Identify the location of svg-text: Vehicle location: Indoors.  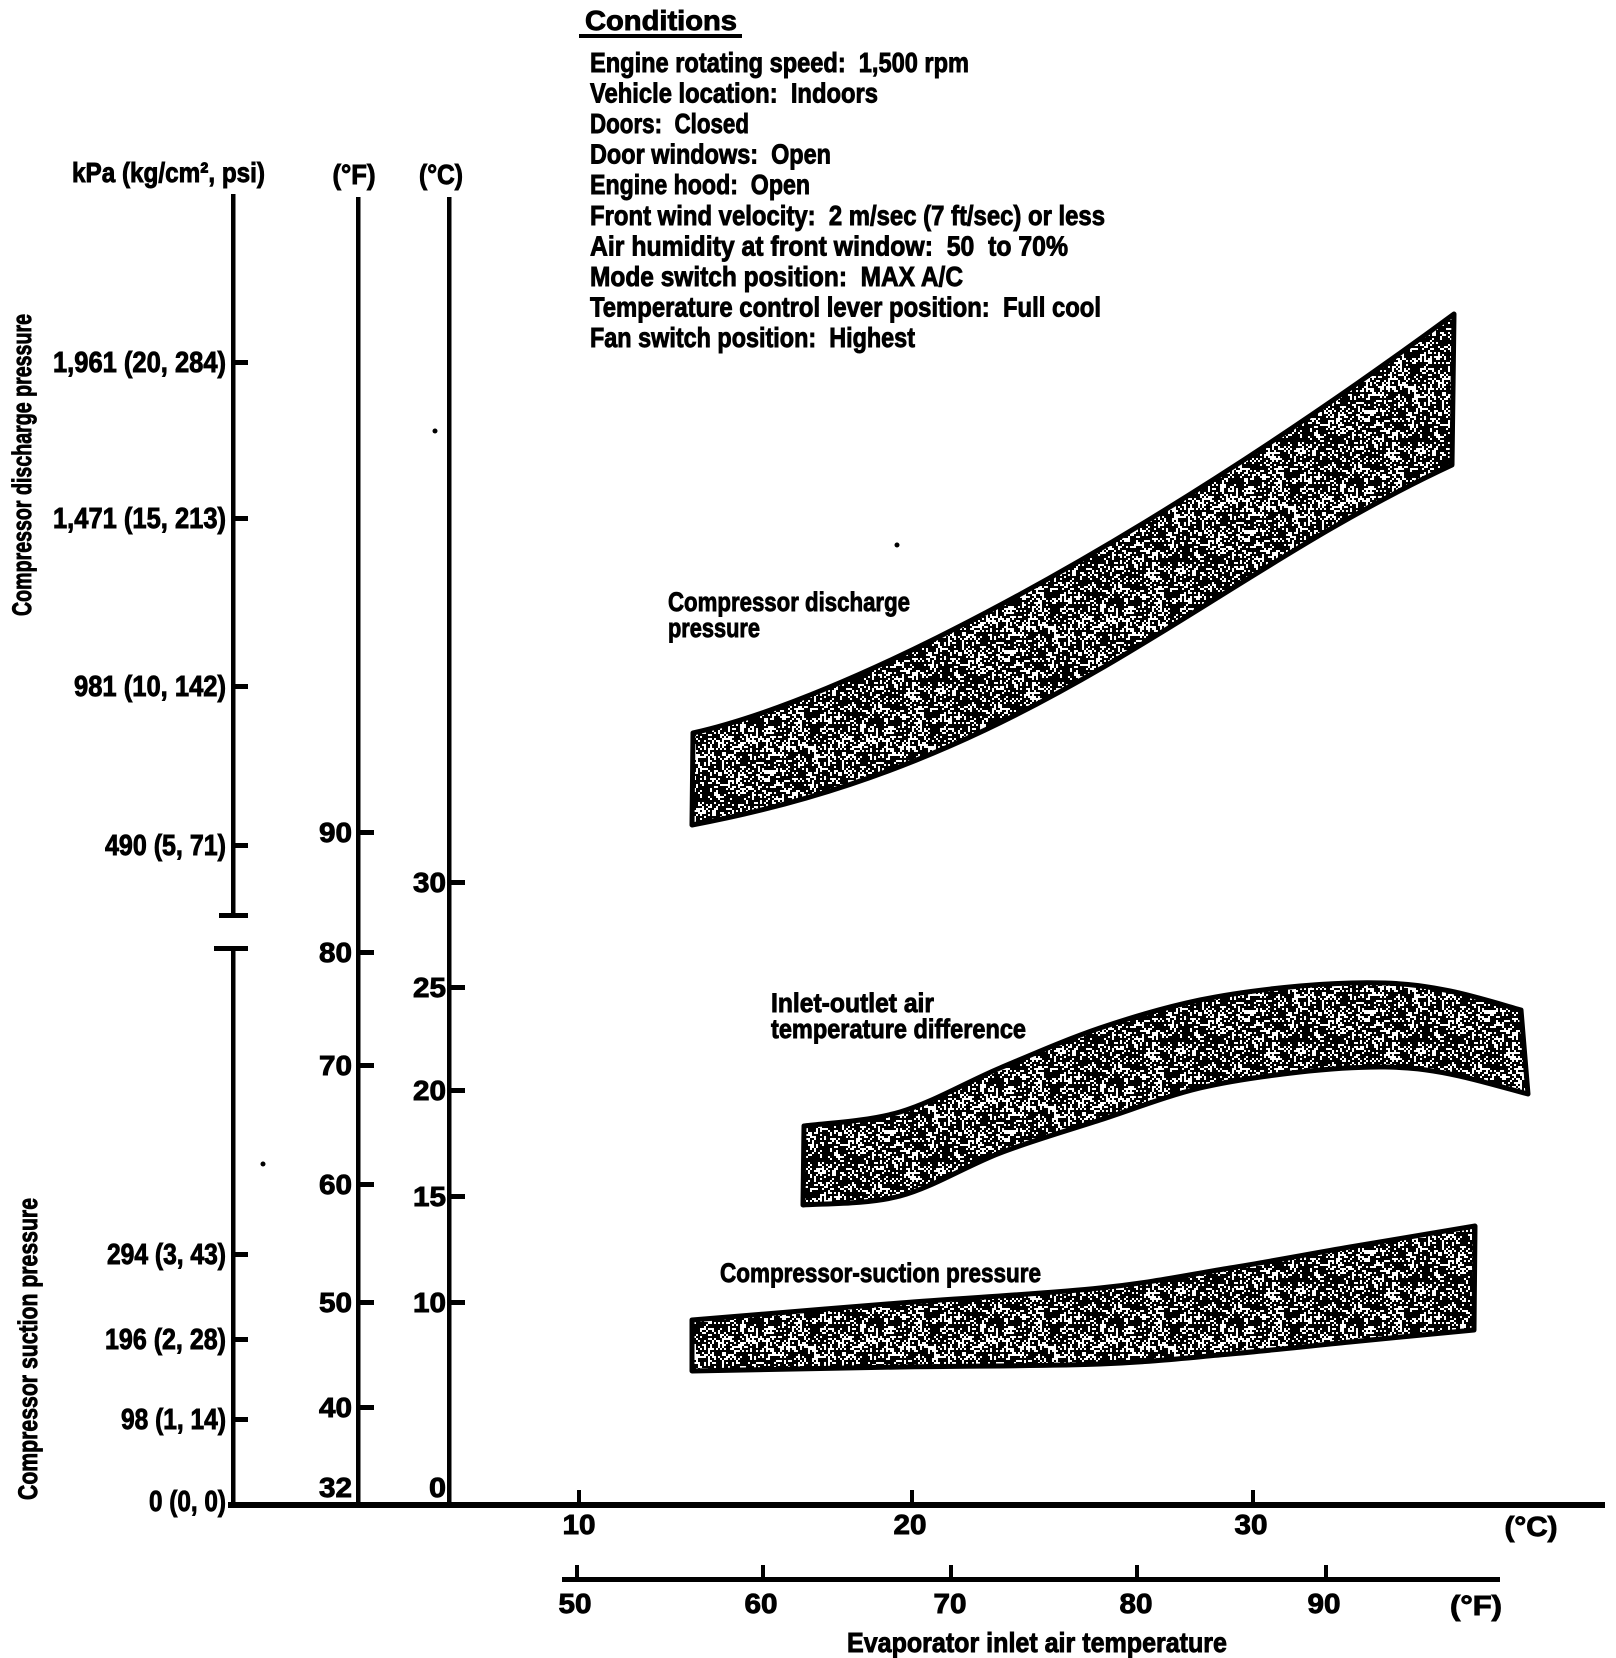
(734, 93).